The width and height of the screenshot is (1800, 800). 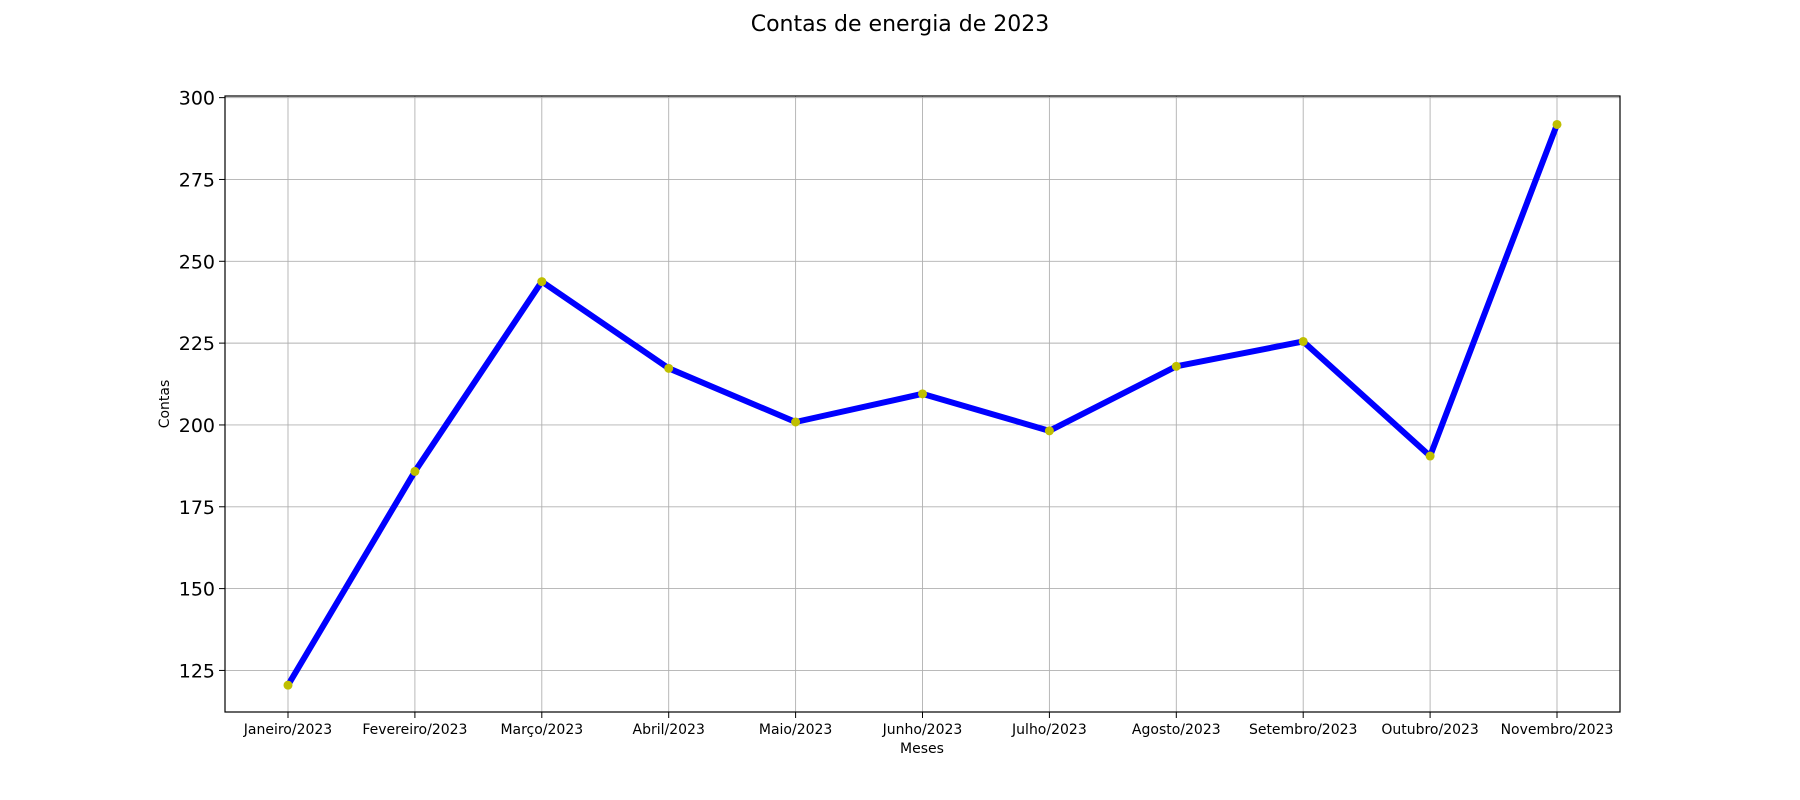 What do you see at coordinates (197, 180) in the screenshot?
I see `y-tick-label: 275` at bounding box center [197, 180].